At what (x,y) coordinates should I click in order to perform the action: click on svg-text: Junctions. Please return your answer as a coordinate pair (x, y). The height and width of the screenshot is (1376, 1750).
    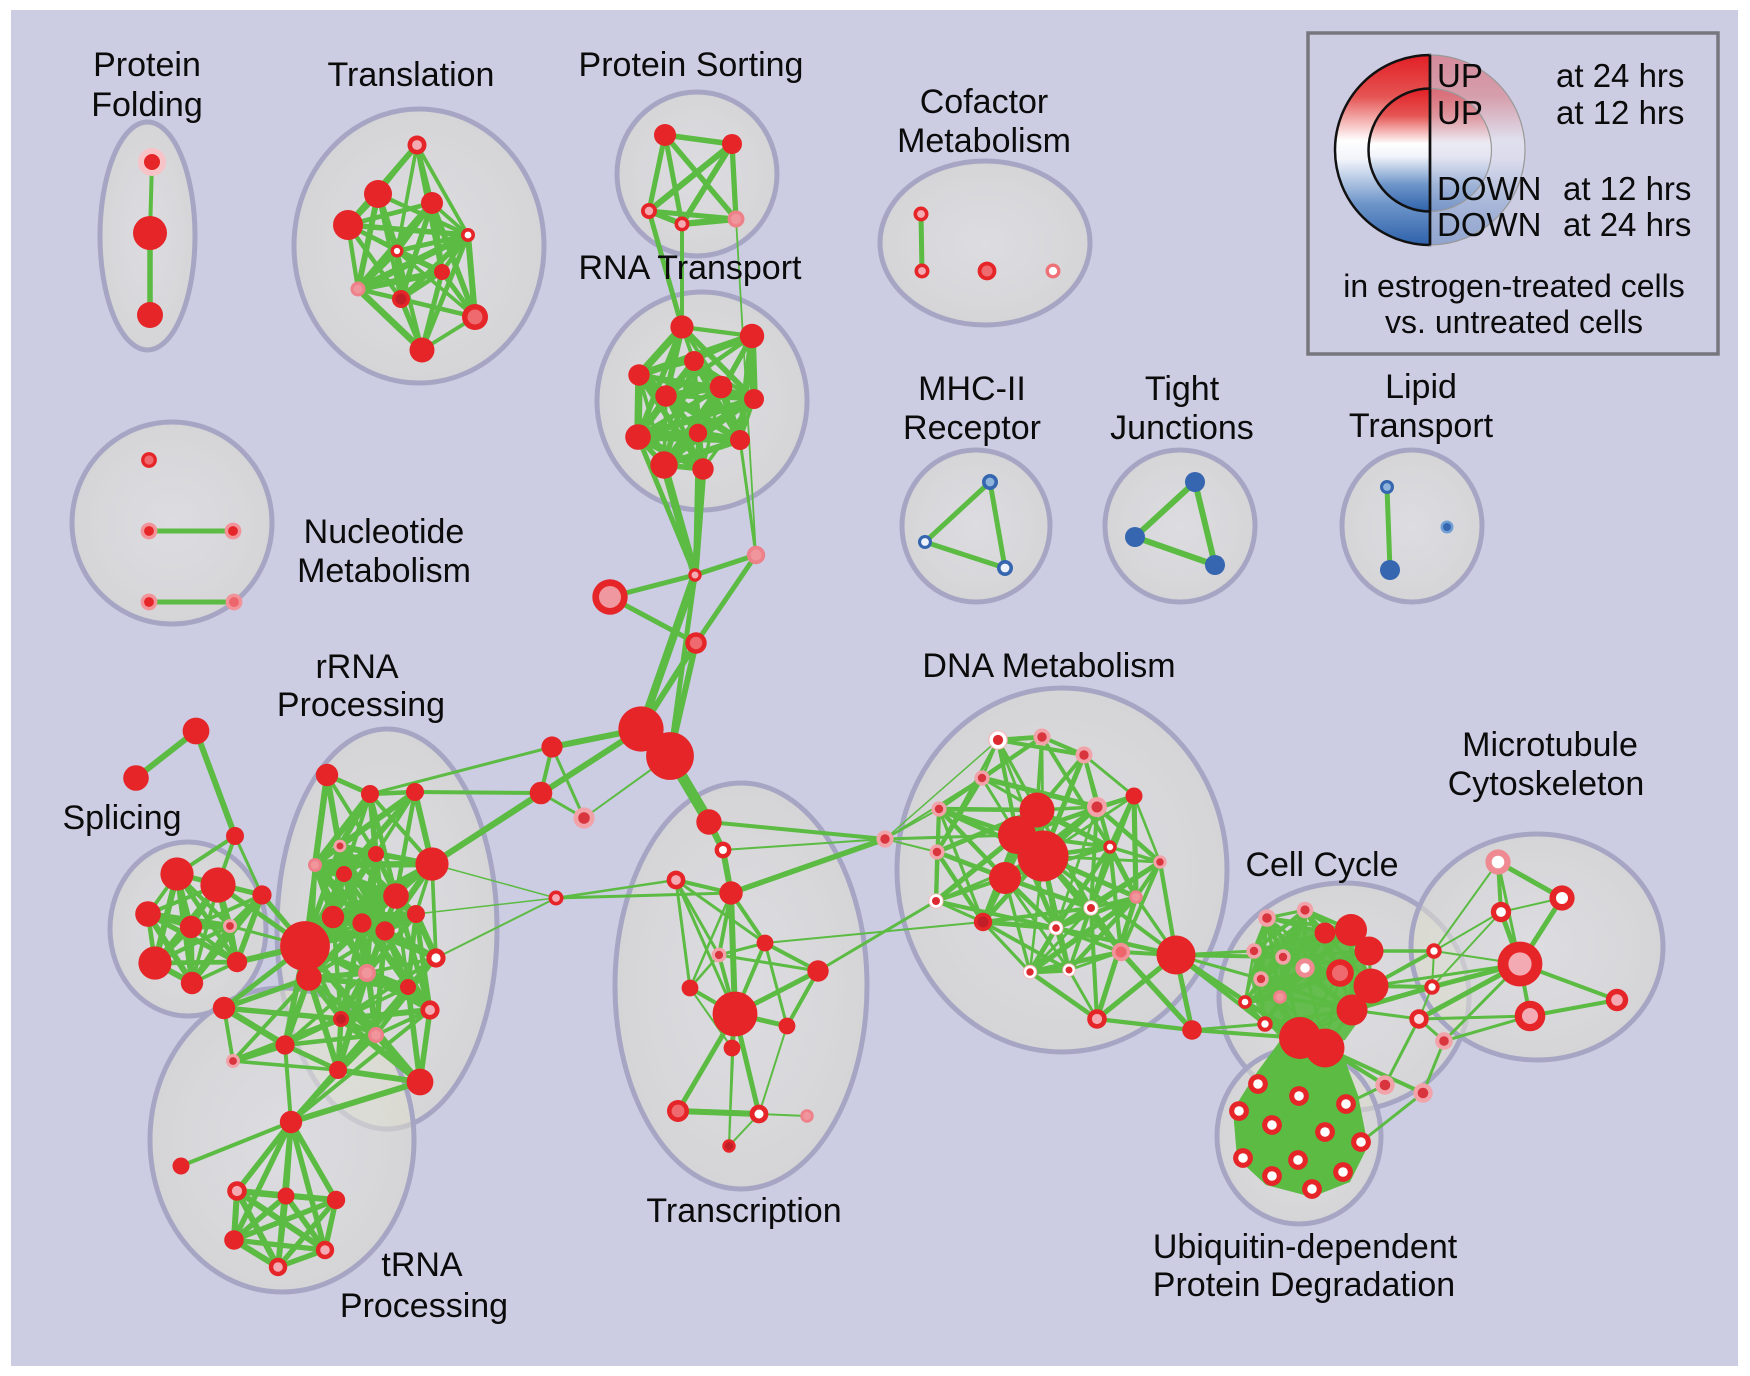
    Looking at the image, I should click on (1182, 428).